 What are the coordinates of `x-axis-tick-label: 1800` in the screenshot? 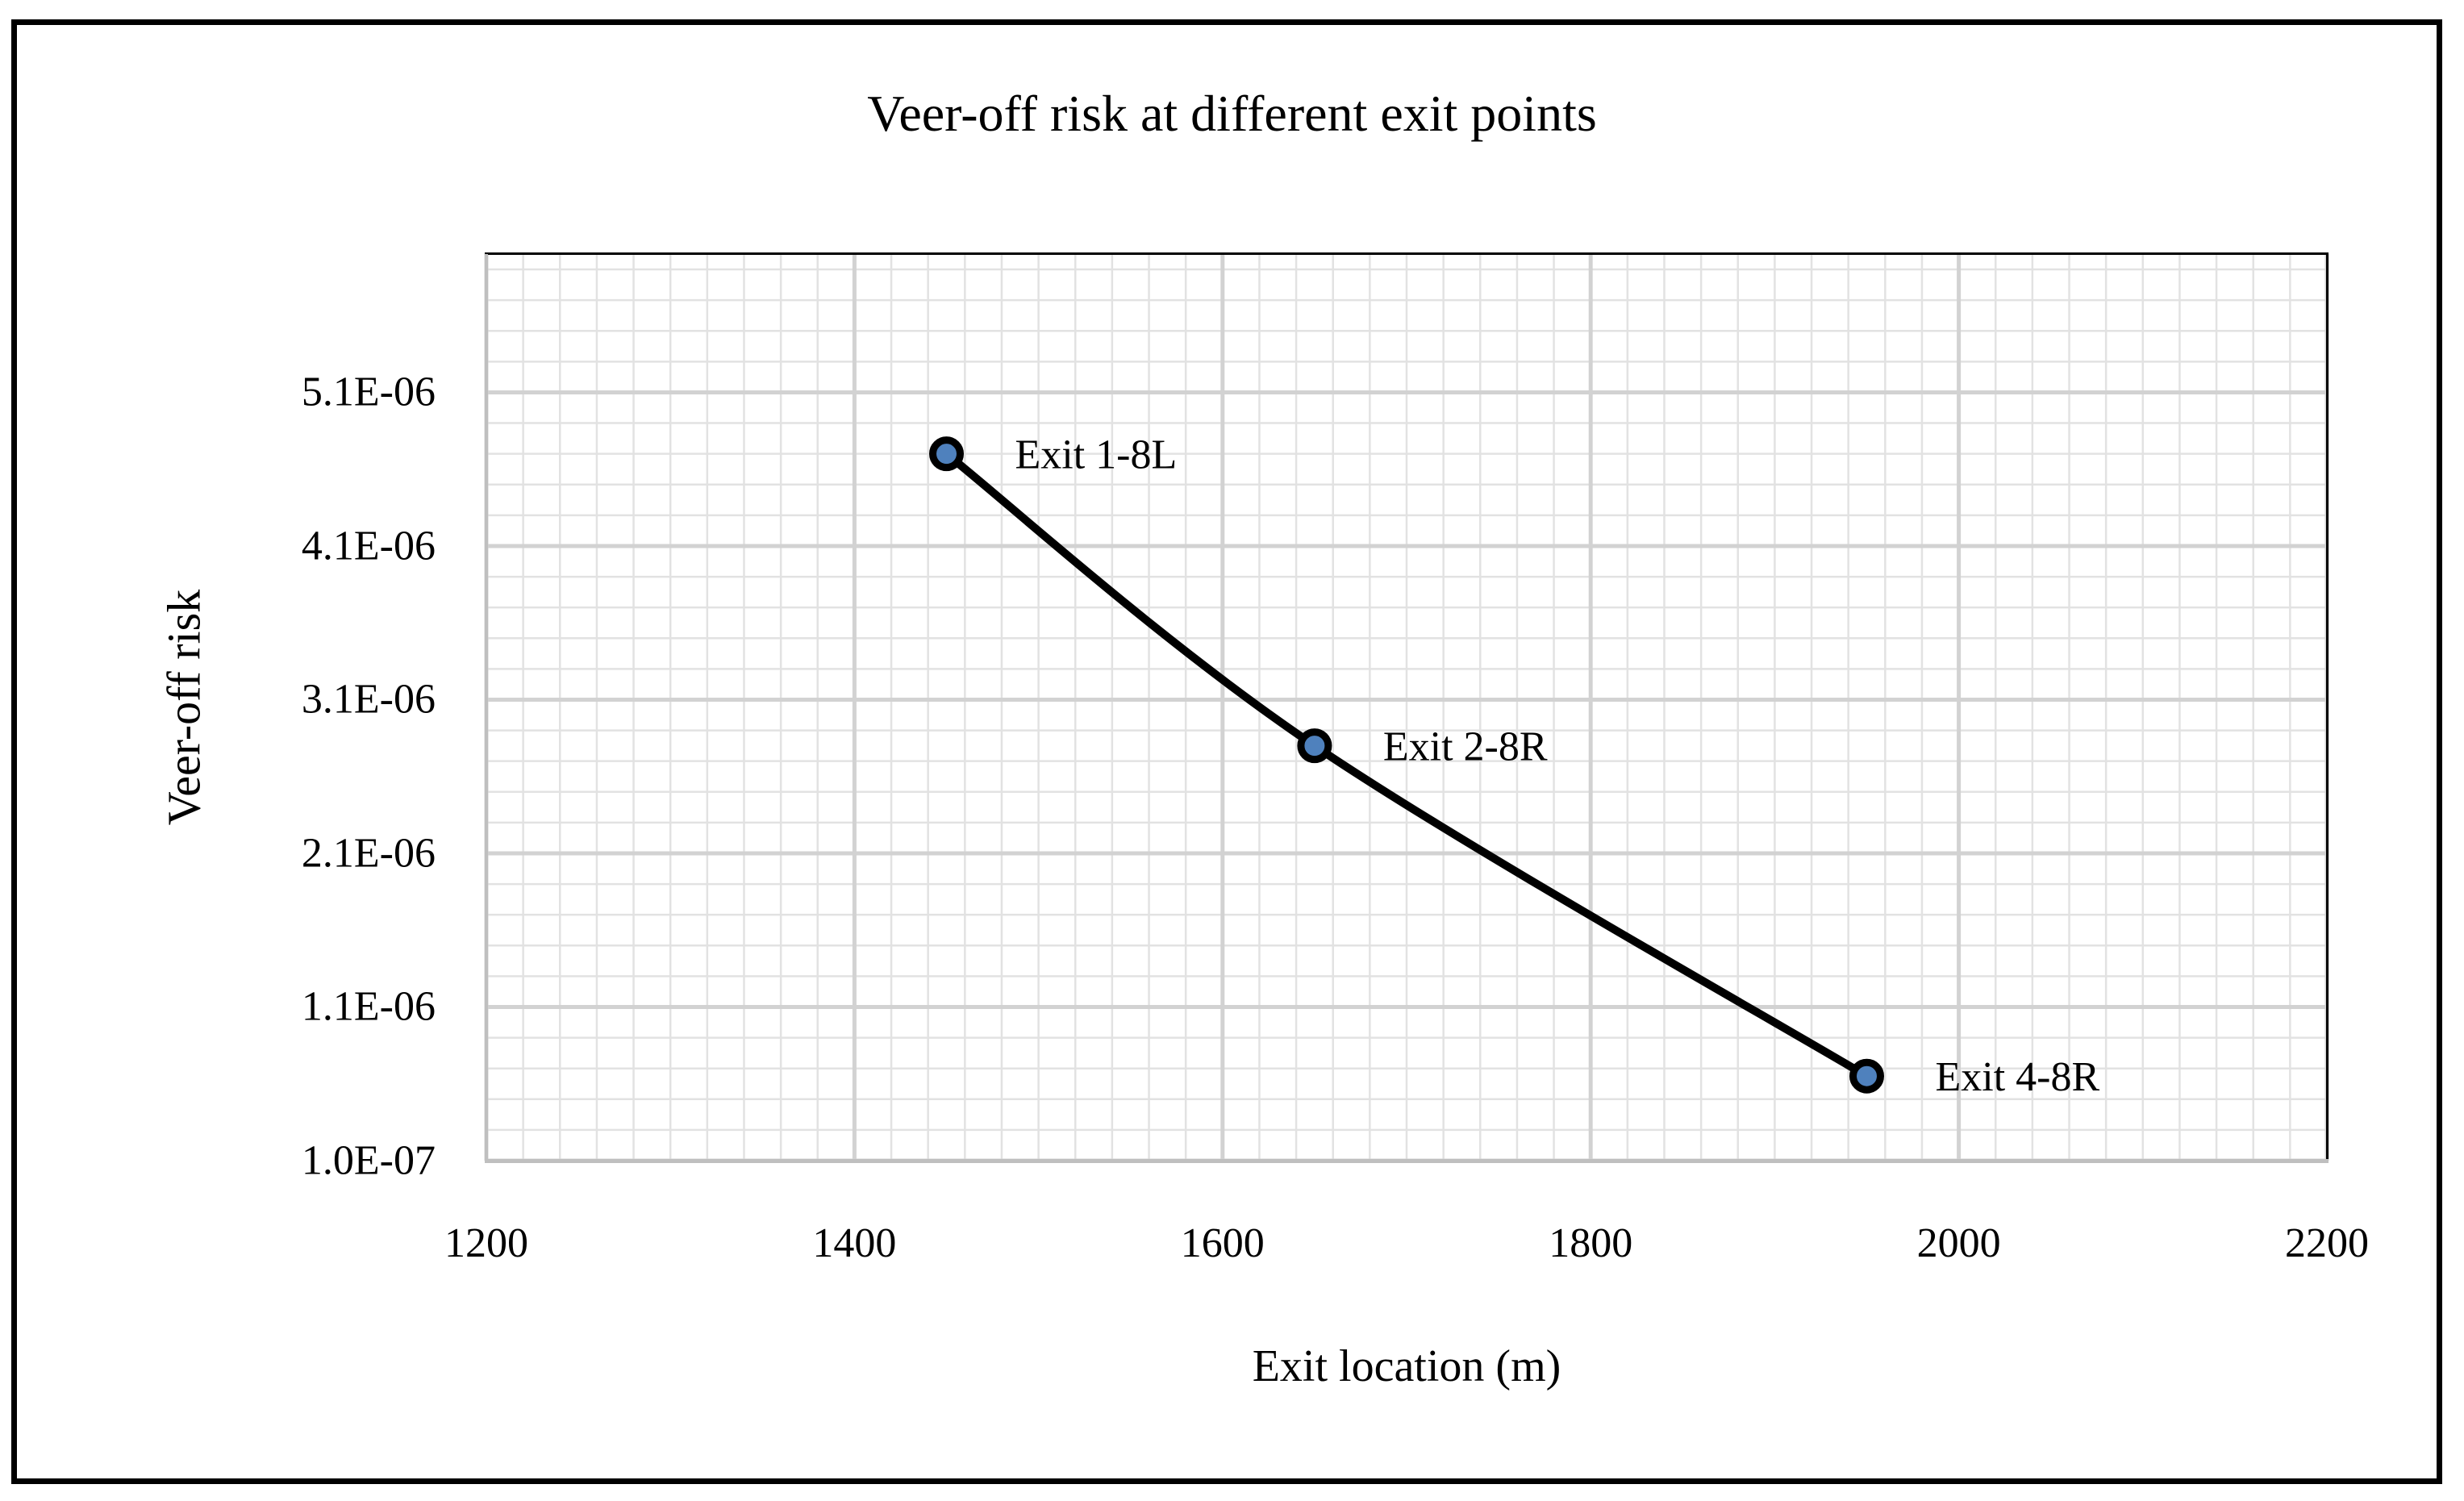 It's located at (1591, 1243).